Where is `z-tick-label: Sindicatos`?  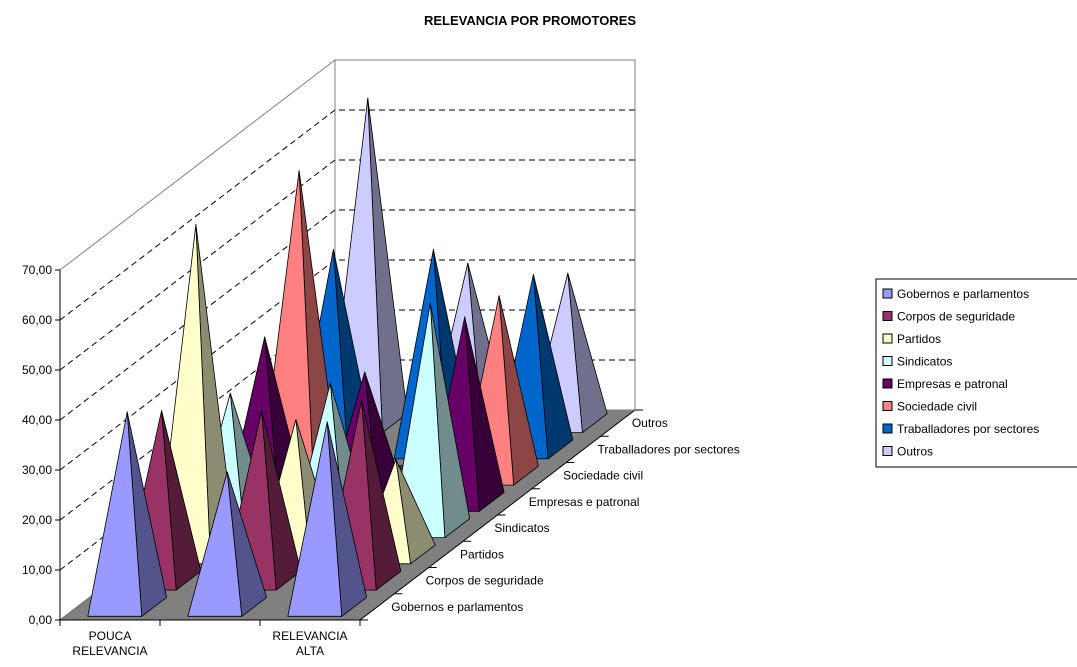 z-tick-label: Sindicatos is located at coordinates (521, 528).